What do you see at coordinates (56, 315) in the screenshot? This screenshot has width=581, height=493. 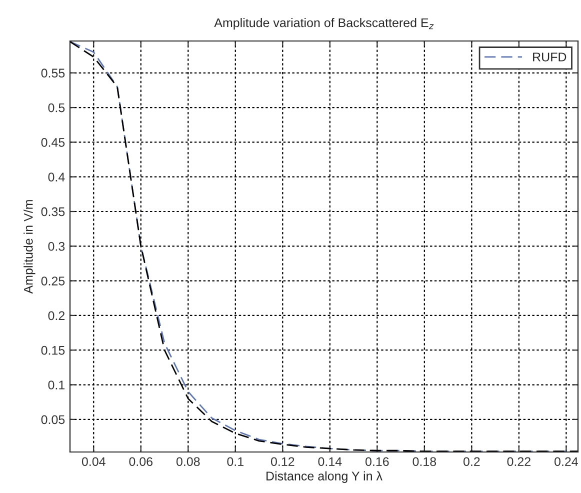 I see `y-tick-label: 0.2` at bounding box center [56, 315].